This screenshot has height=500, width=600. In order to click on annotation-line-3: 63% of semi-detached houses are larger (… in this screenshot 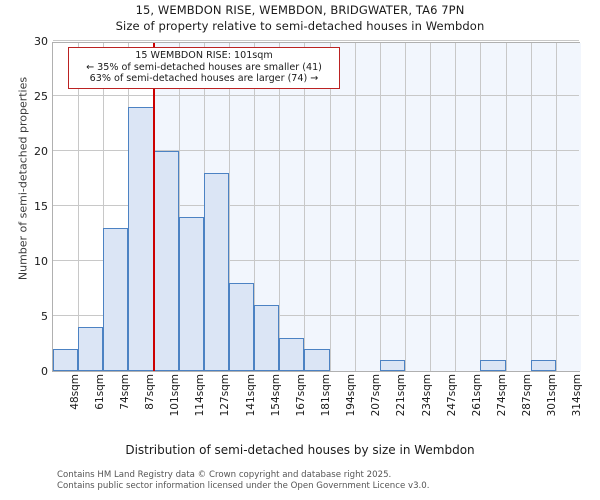, I will do `click(204, 79)`.